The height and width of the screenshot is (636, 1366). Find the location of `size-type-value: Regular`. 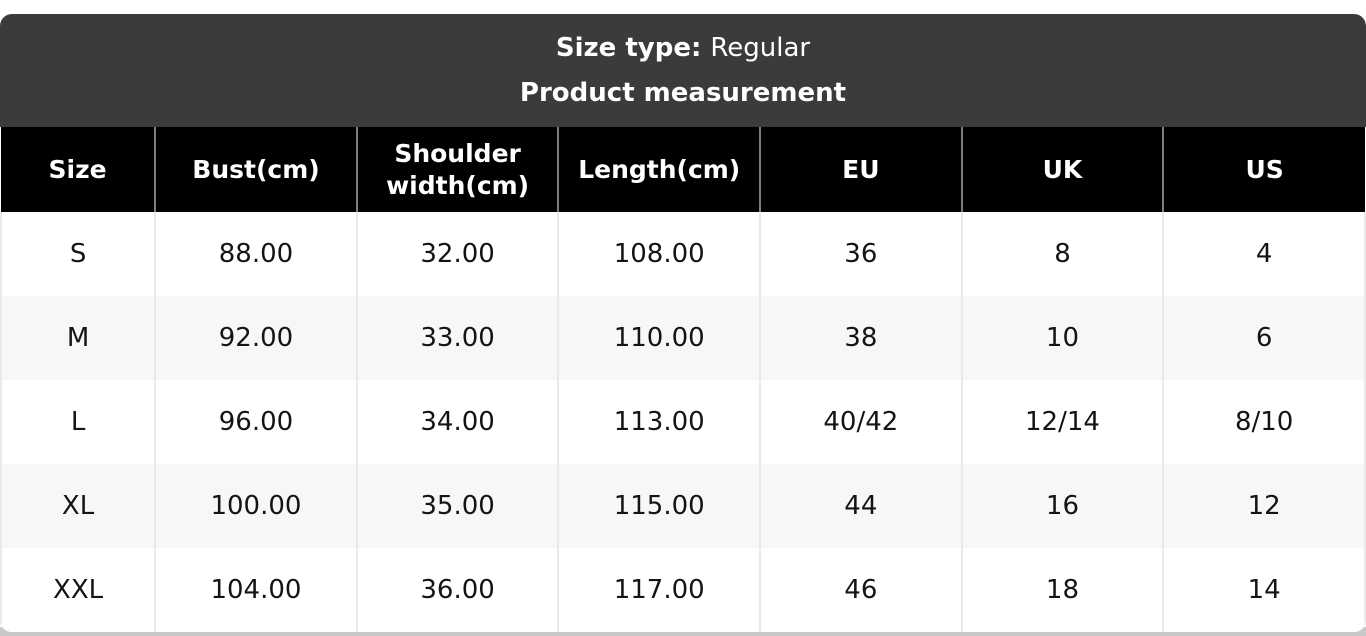

size-type-value: Regular is located at coordinates (760, 48).